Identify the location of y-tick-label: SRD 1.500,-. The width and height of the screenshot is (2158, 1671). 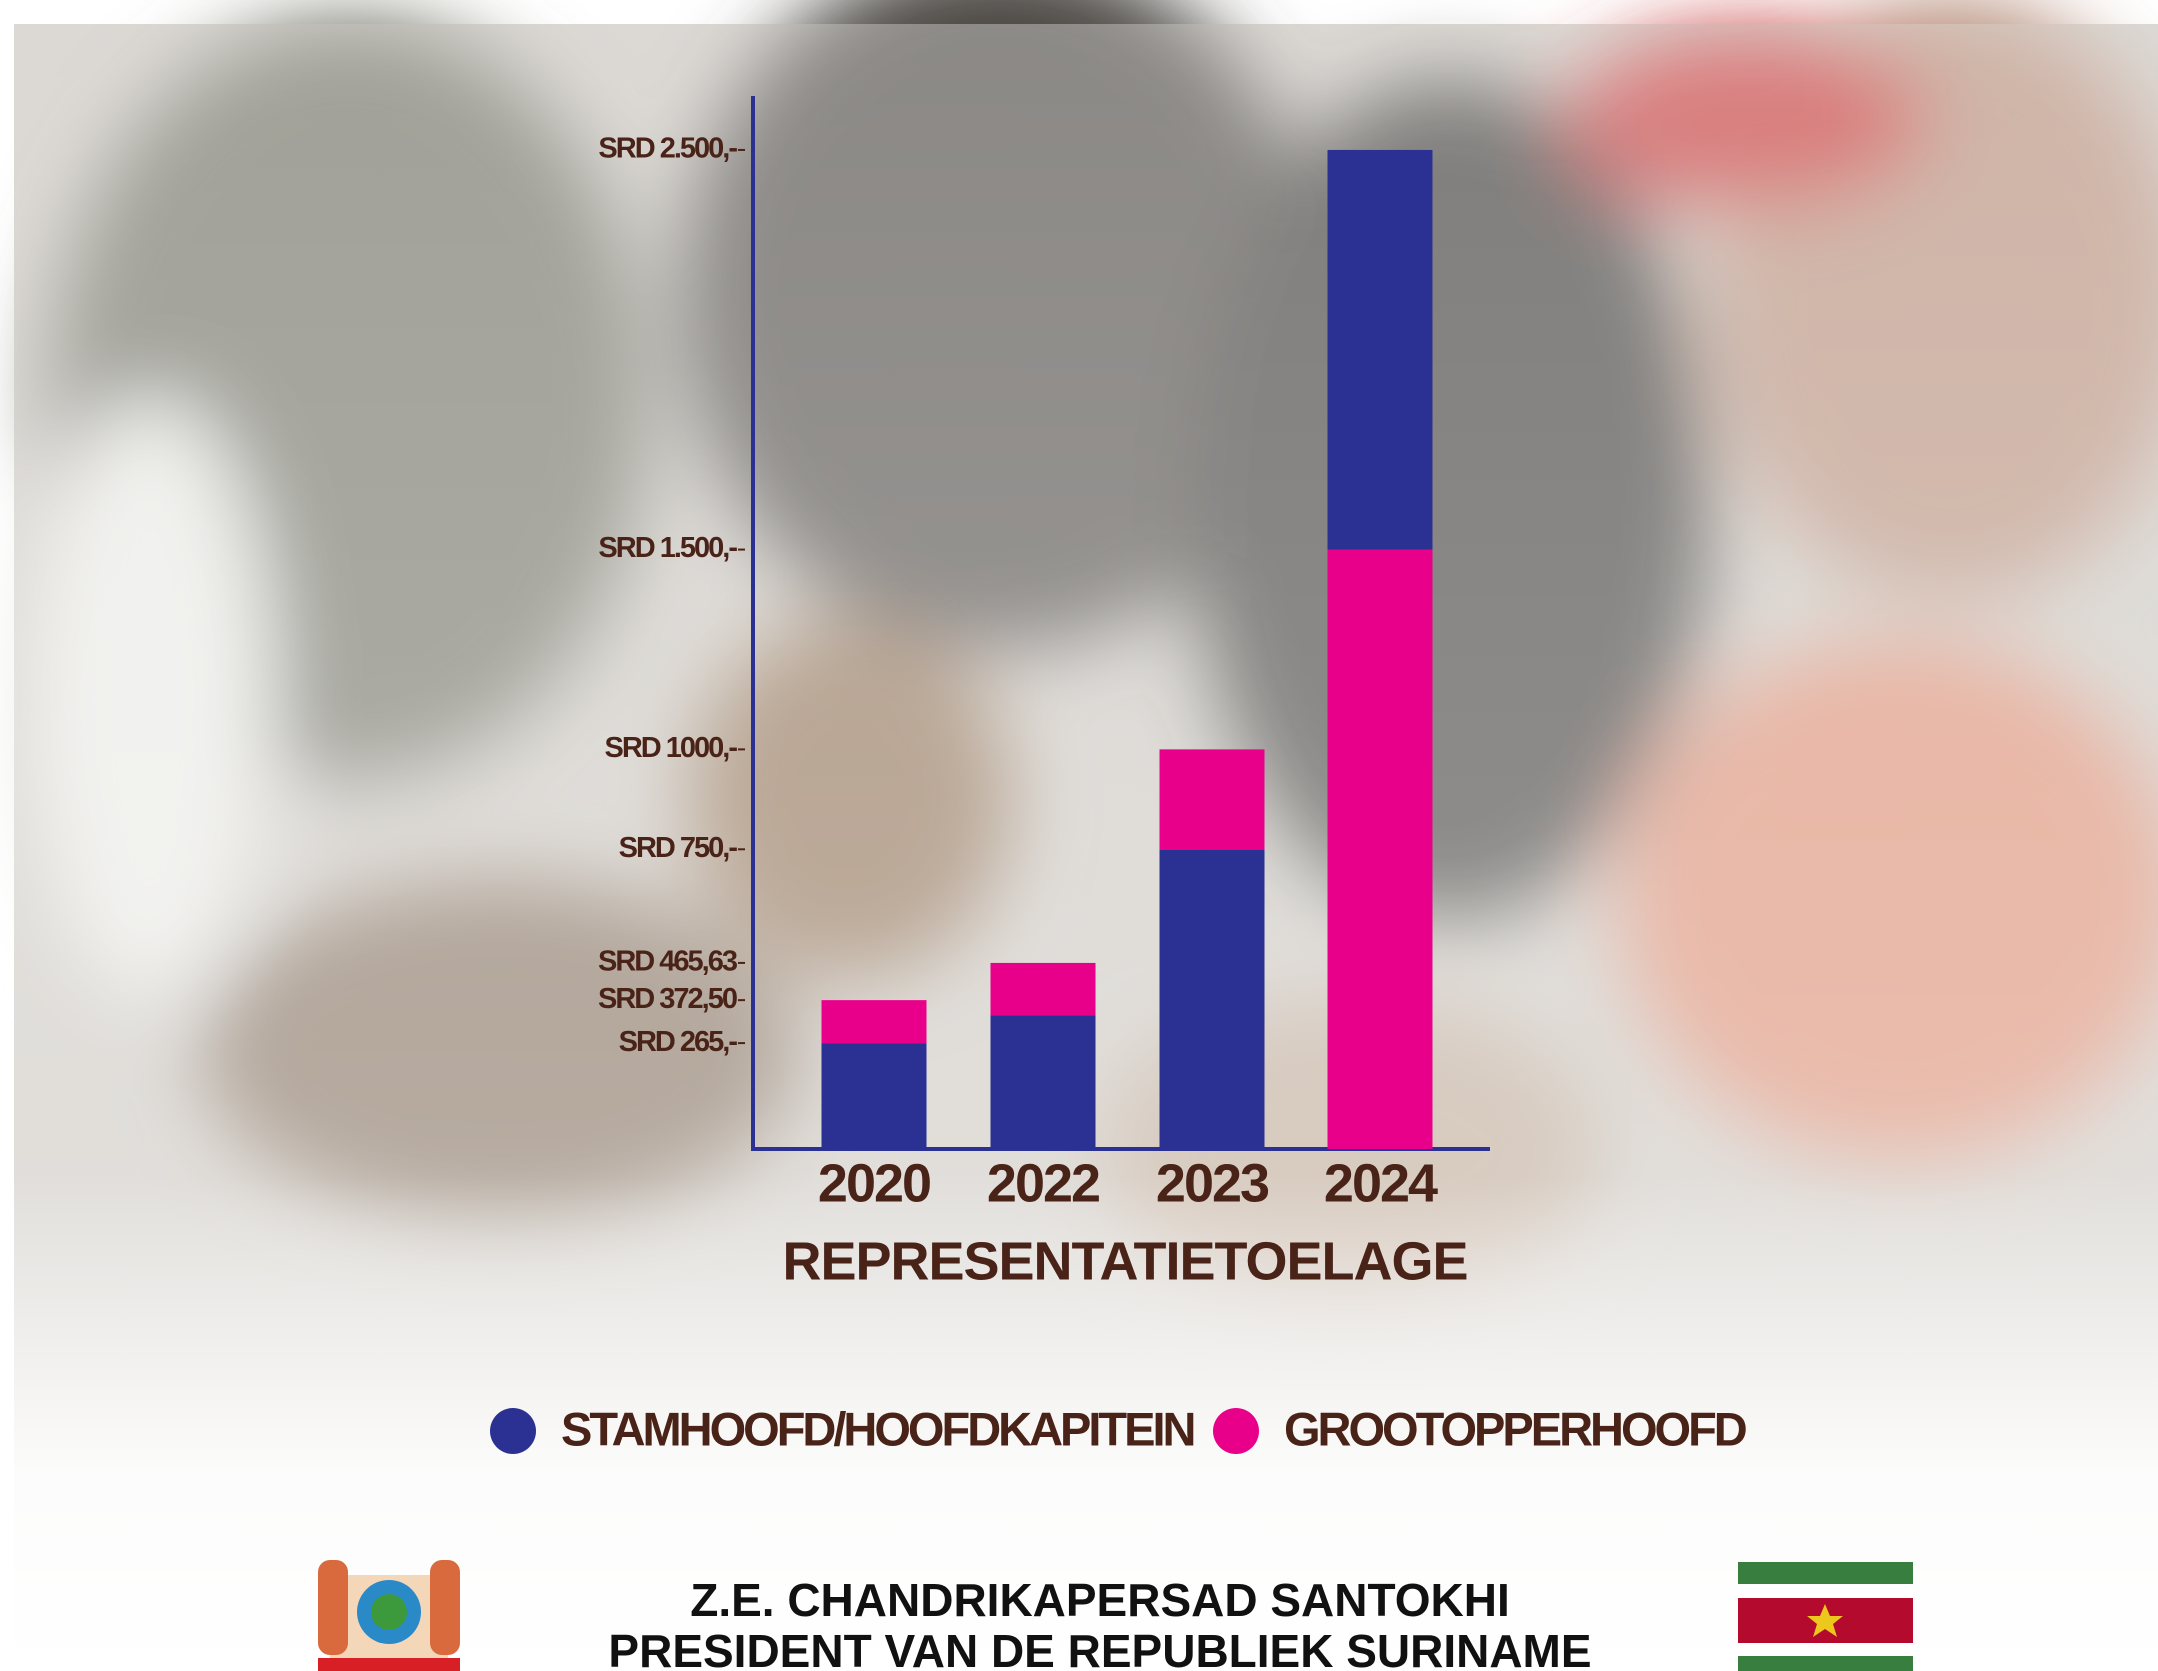
(667, 548).